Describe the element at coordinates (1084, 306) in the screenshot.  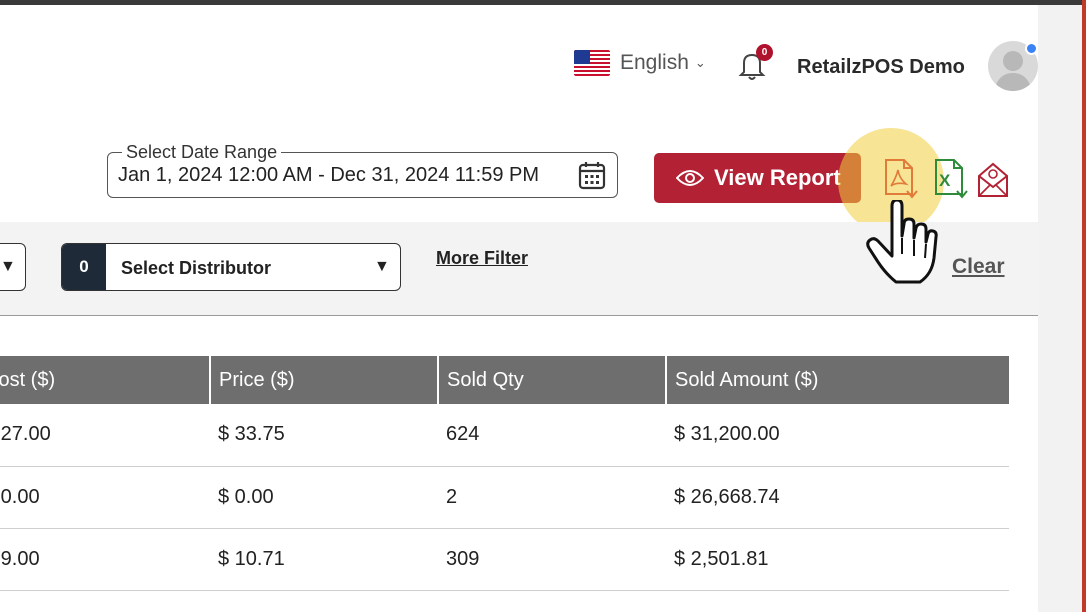
I see `right-accent-bar` at that location.